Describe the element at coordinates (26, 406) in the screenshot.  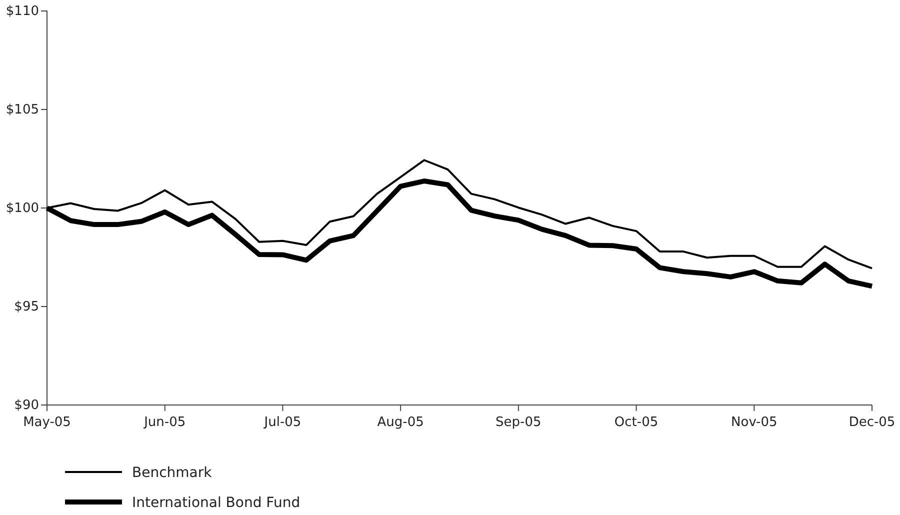
I see `y-tick-label: $90` at that location.